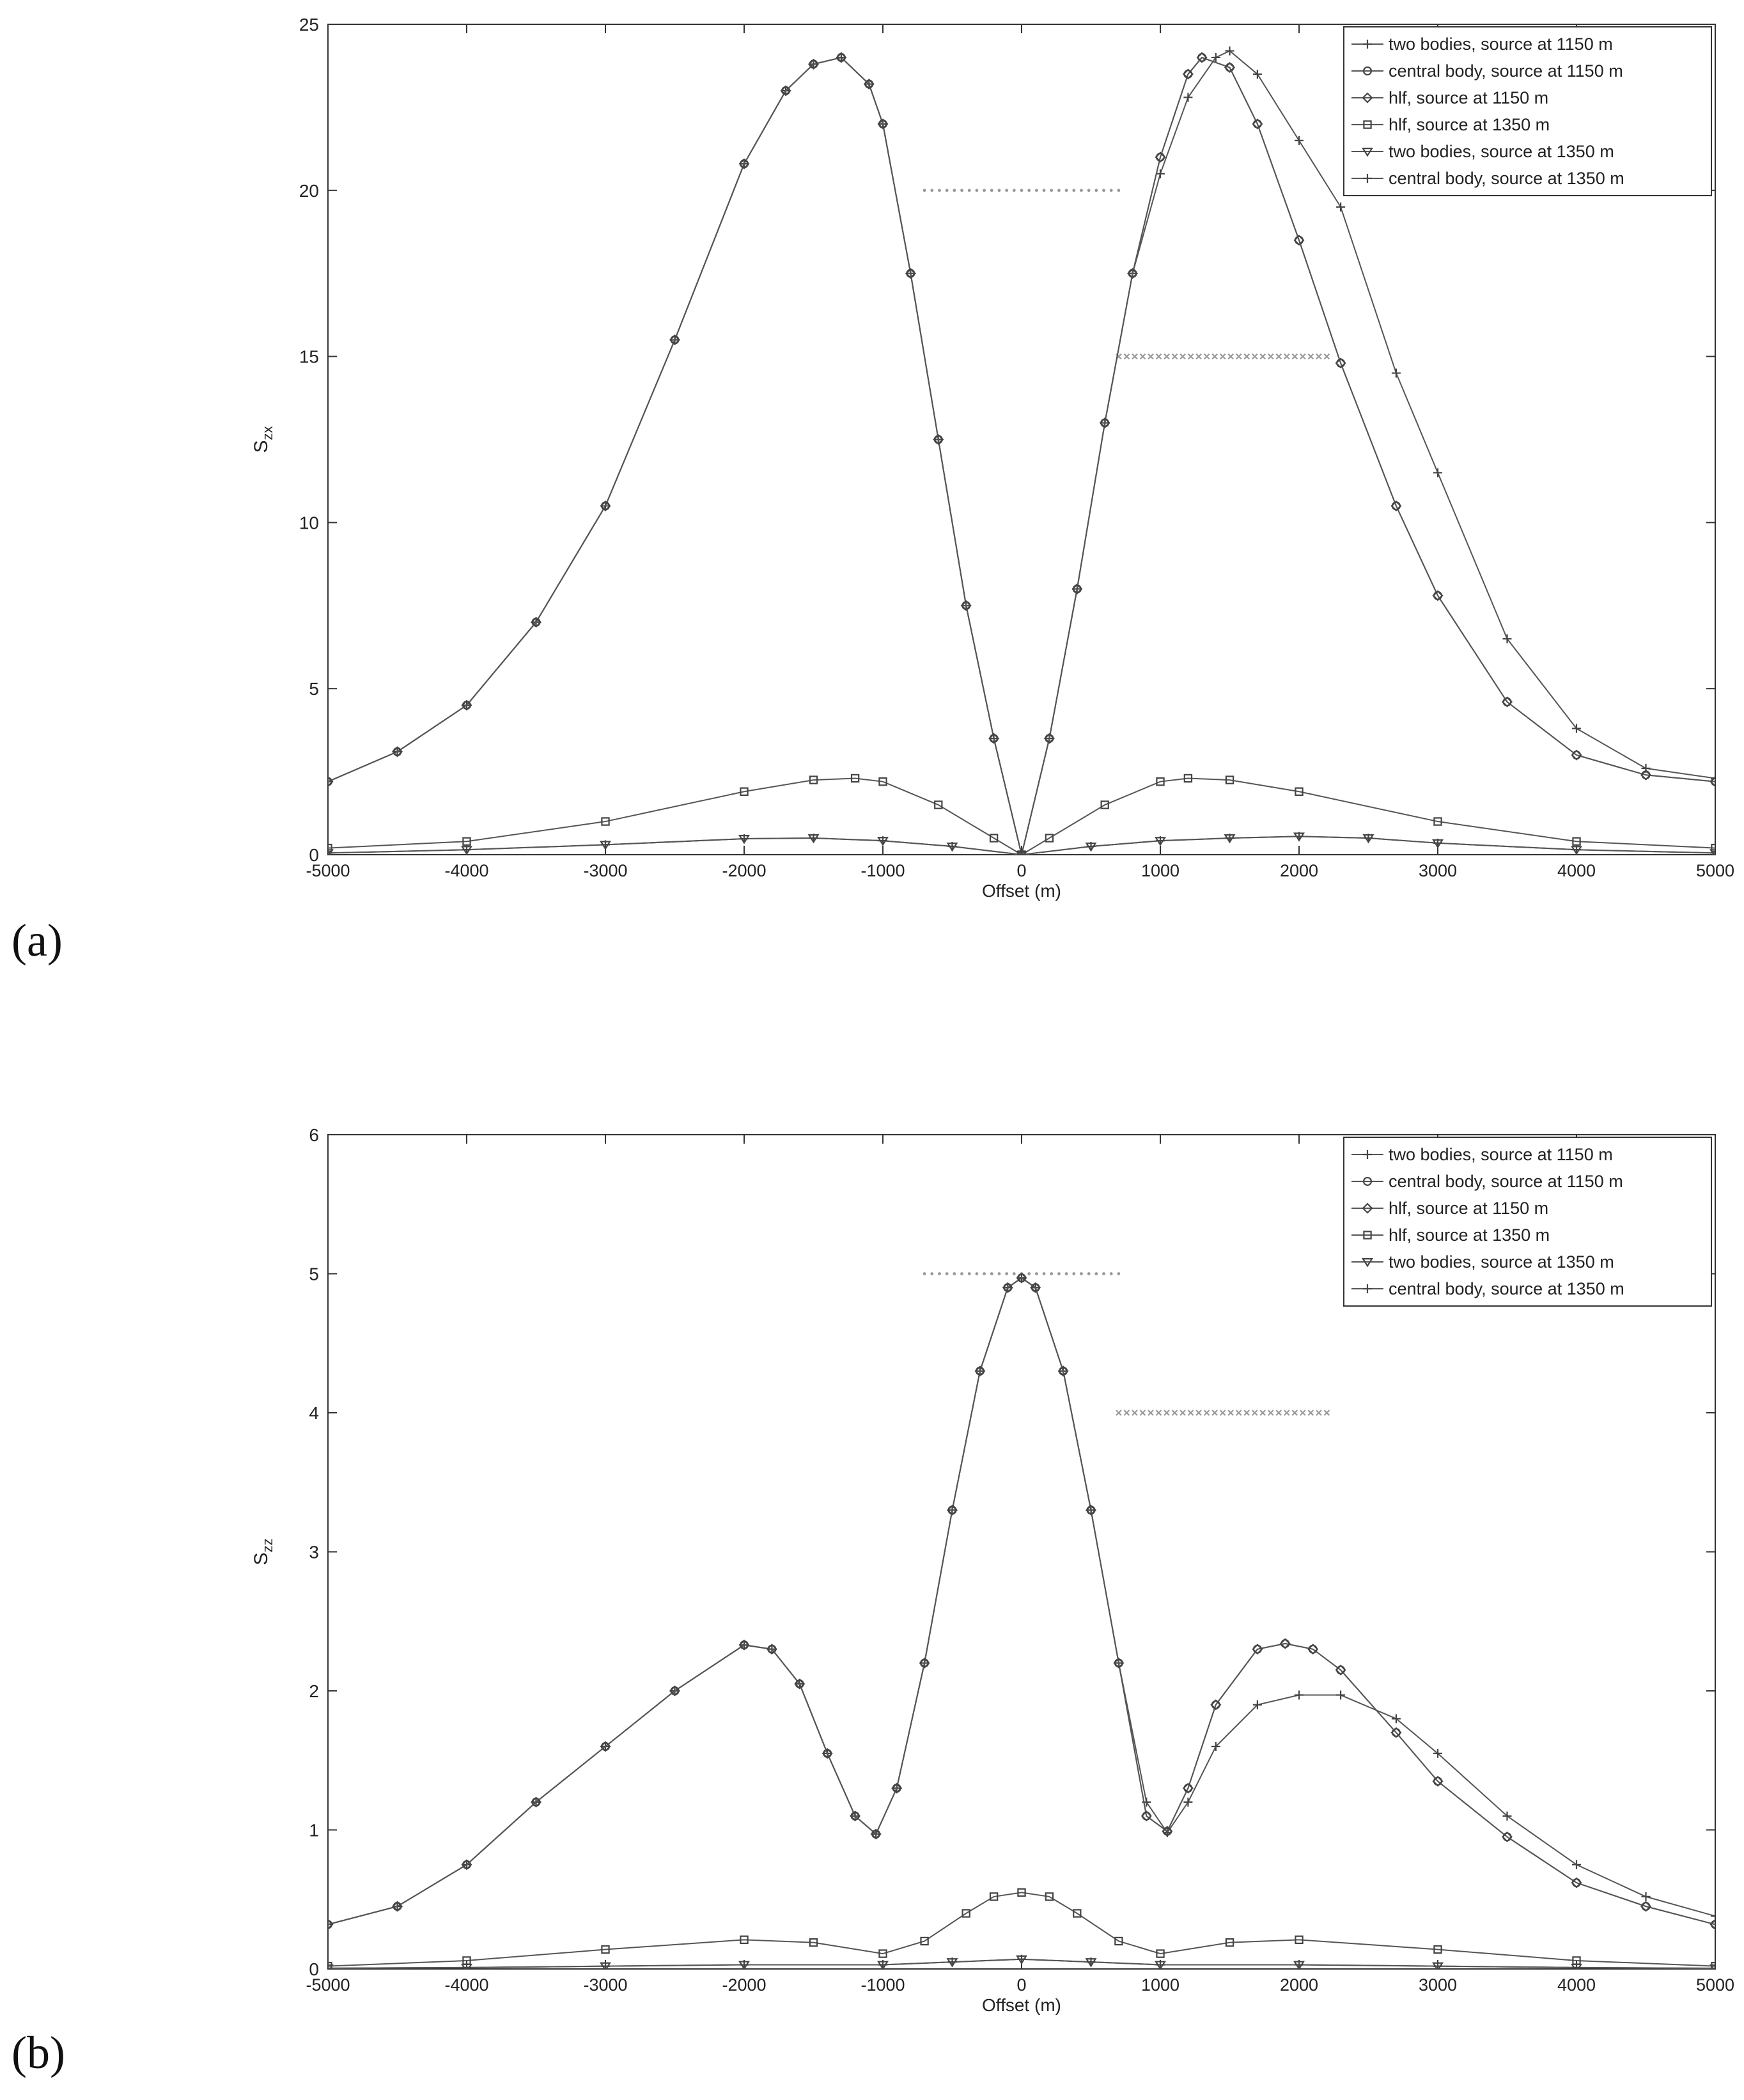  I want to click on x-axis-label: Offset (m), so click(1022, 891).